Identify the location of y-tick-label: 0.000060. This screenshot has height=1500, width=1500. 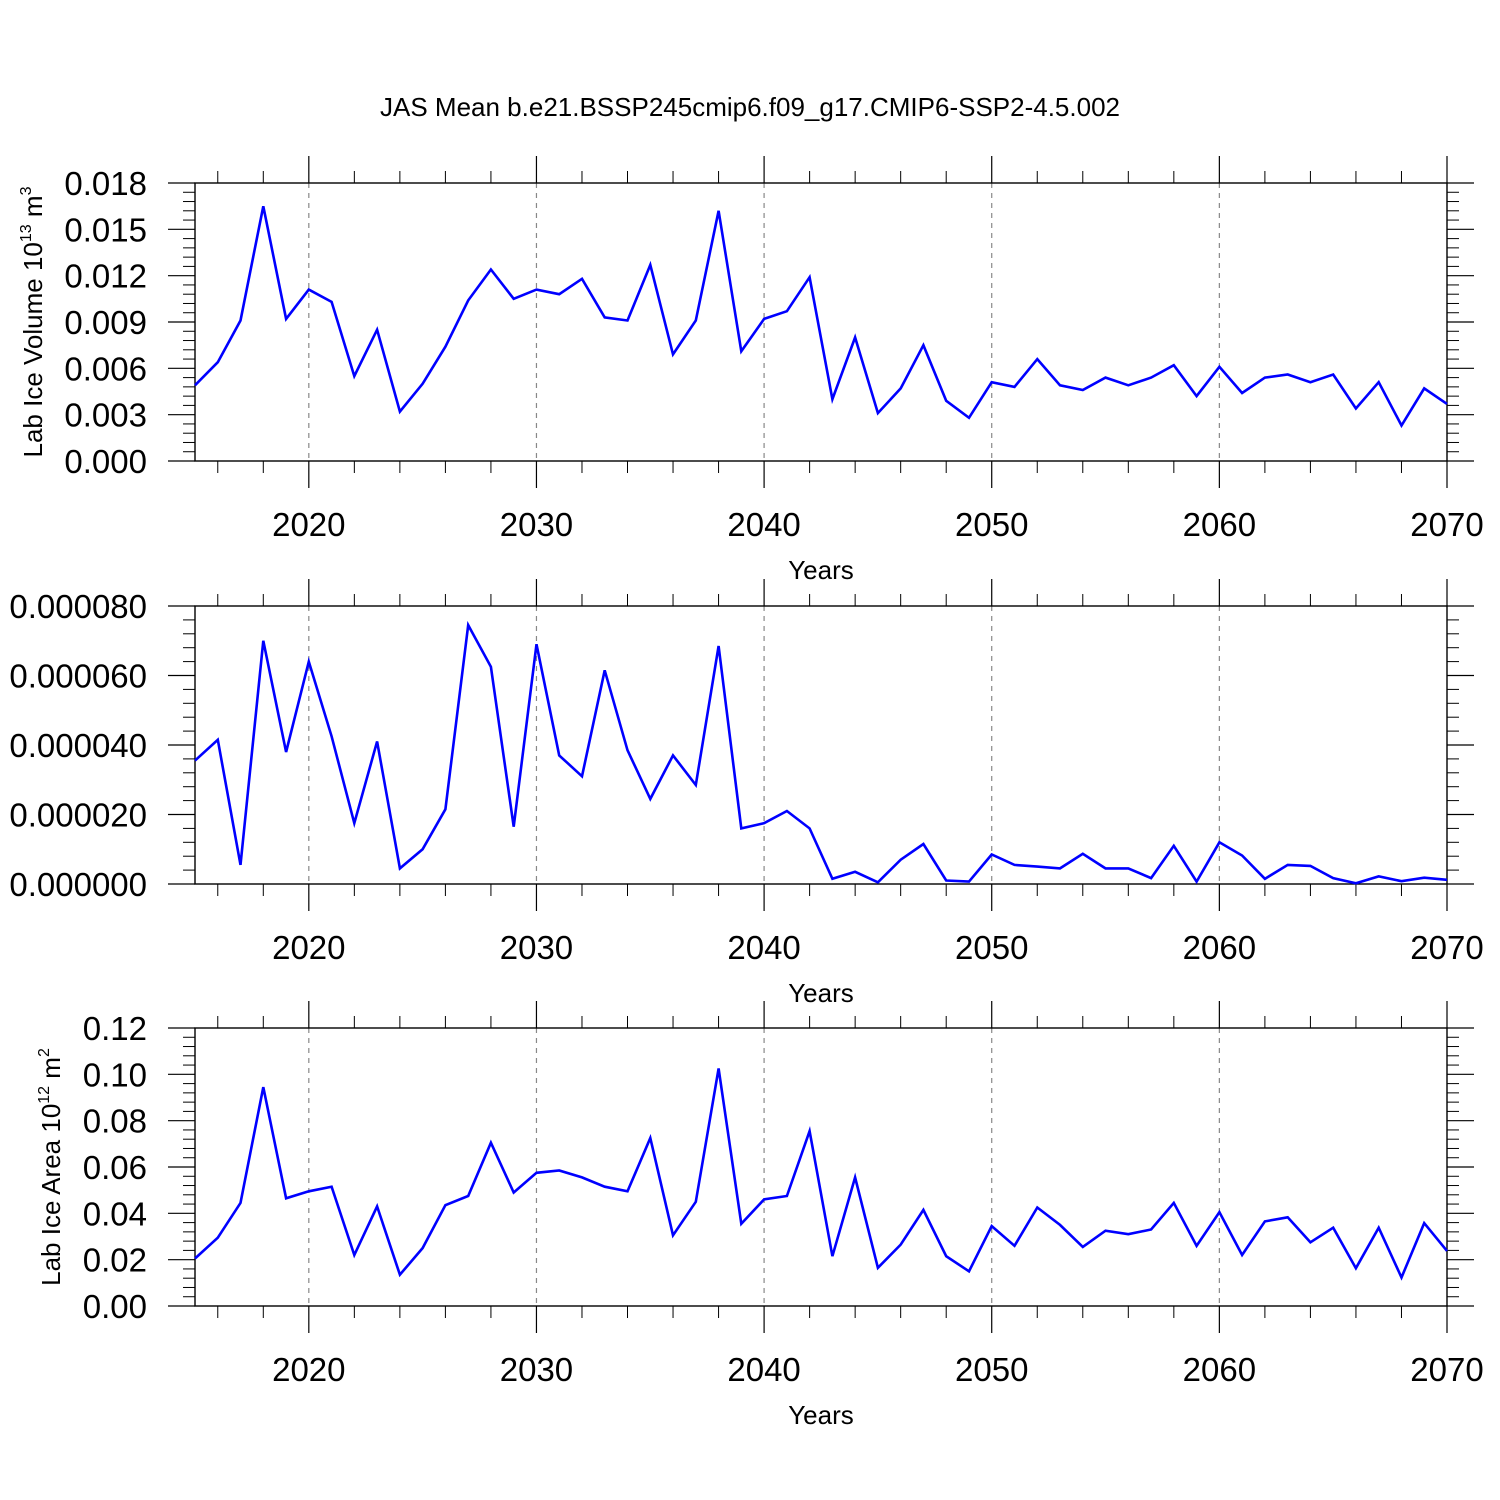
(78, 676).